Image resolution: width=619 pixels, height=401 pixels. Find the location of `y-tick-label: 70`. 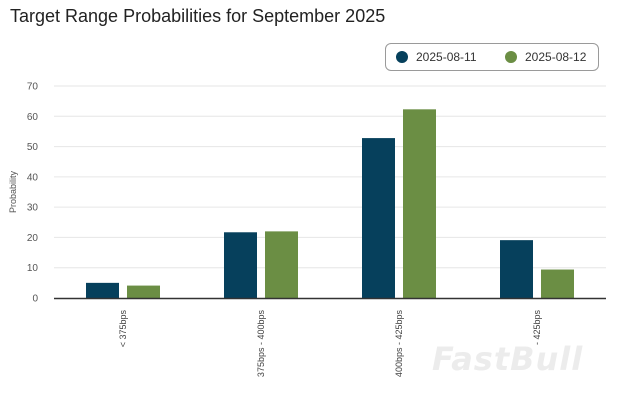

y-tick-label: 70 is located at coordinates (33, 87).